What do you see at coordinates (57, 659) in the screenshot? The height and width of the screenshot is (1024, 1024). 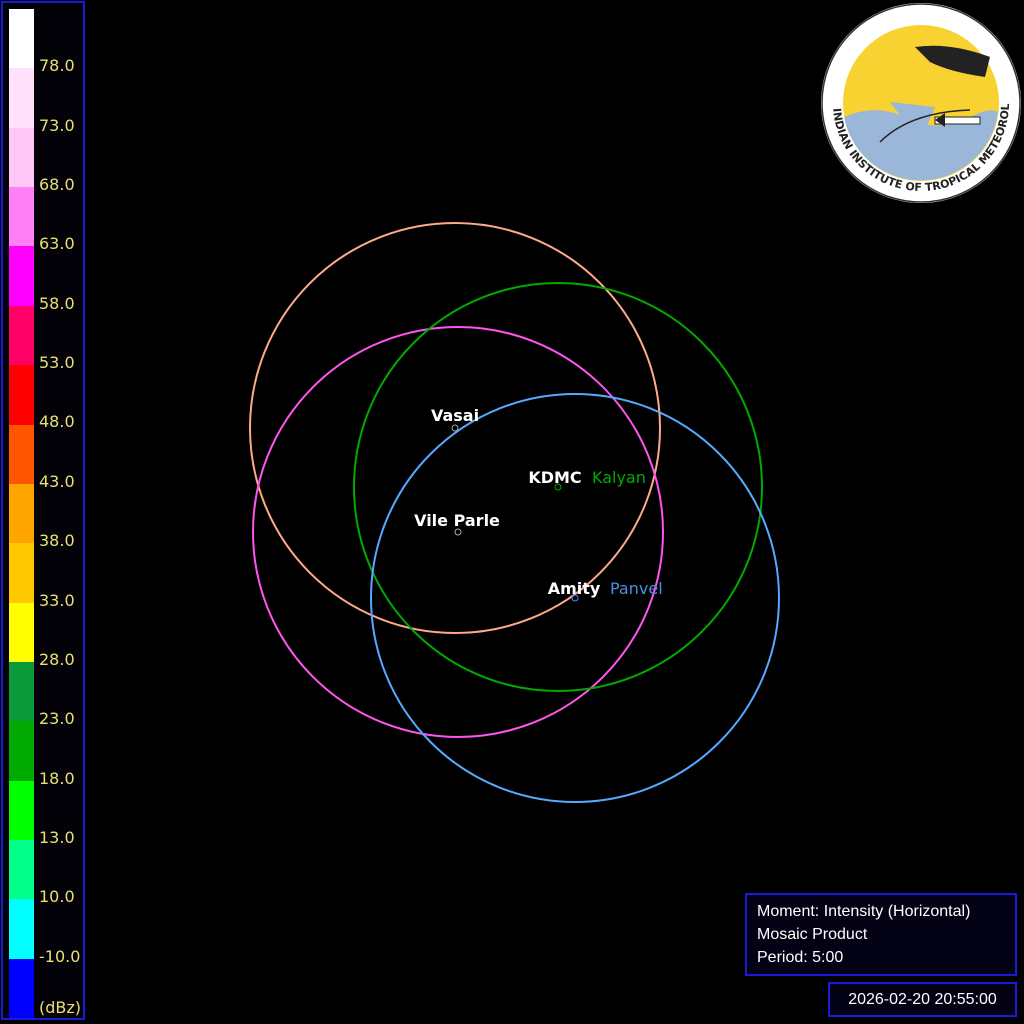 I see `legend-label: 28.0` at bounding box center [57, 659].